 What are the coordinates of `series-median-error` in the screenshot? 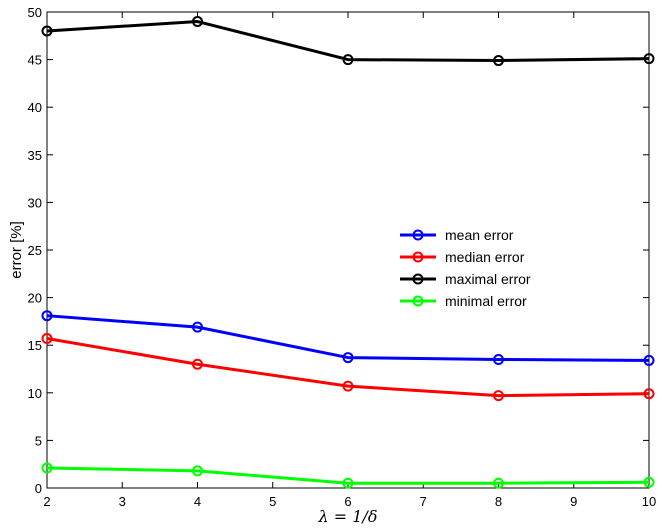 It's located at (348, 367).